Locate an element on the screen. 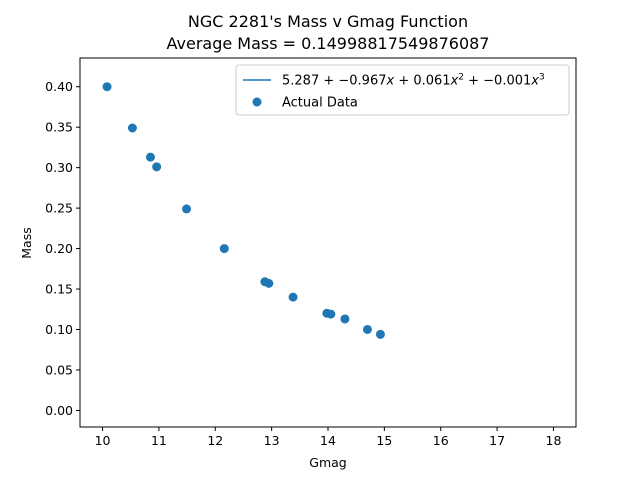 Image resolution: width=640 pixels, height=480 pixels. legend-scatter-label: Actual Data is located at coordinates (320, 103).